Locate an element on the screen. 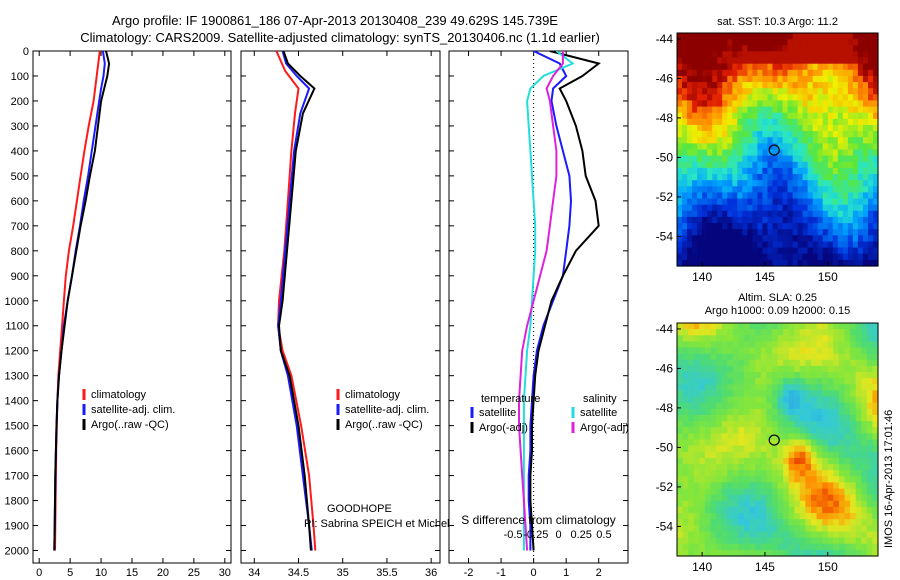 The width and height of the screenshot is (900, 580). project-label: GOODHOPE is located at coordinates (359, 509).